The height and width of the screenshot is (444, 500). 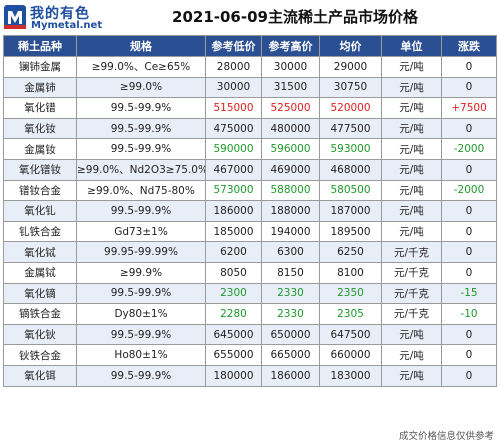 I want to click on cell-high-price: 188000, so click(x=290, y=211).